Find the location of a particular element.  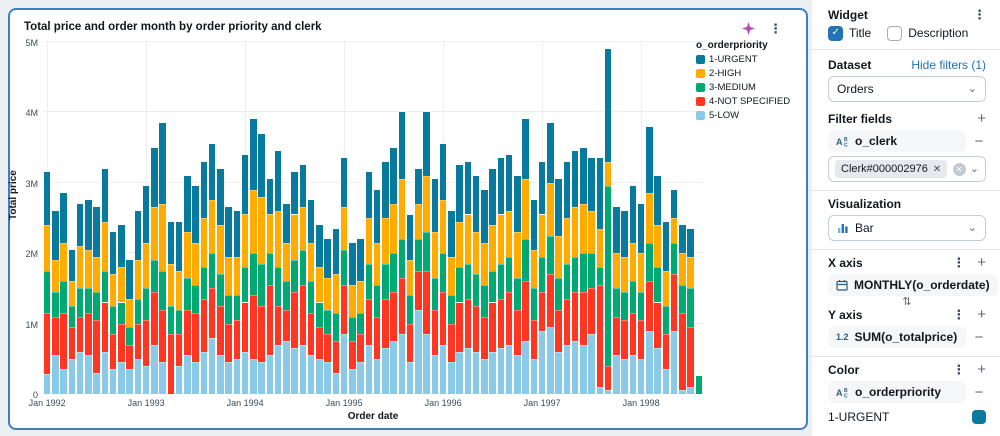

visualization-select: Bar ⌄ is located at coordinates (907, 228).